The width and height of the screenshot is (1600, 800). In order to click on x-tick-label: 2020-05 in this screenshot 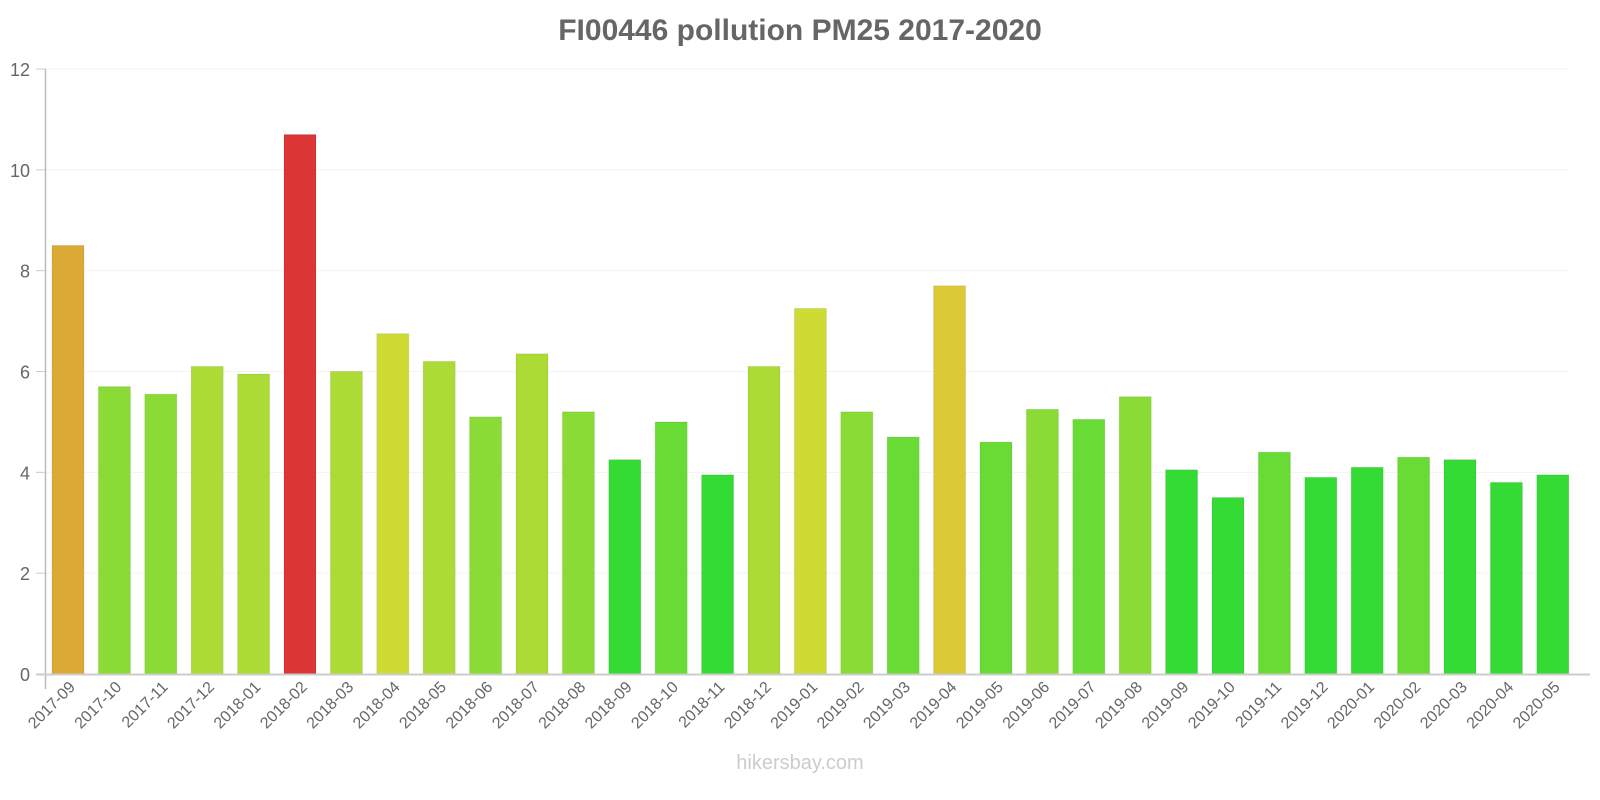, I will do `click(1537, 706)`.